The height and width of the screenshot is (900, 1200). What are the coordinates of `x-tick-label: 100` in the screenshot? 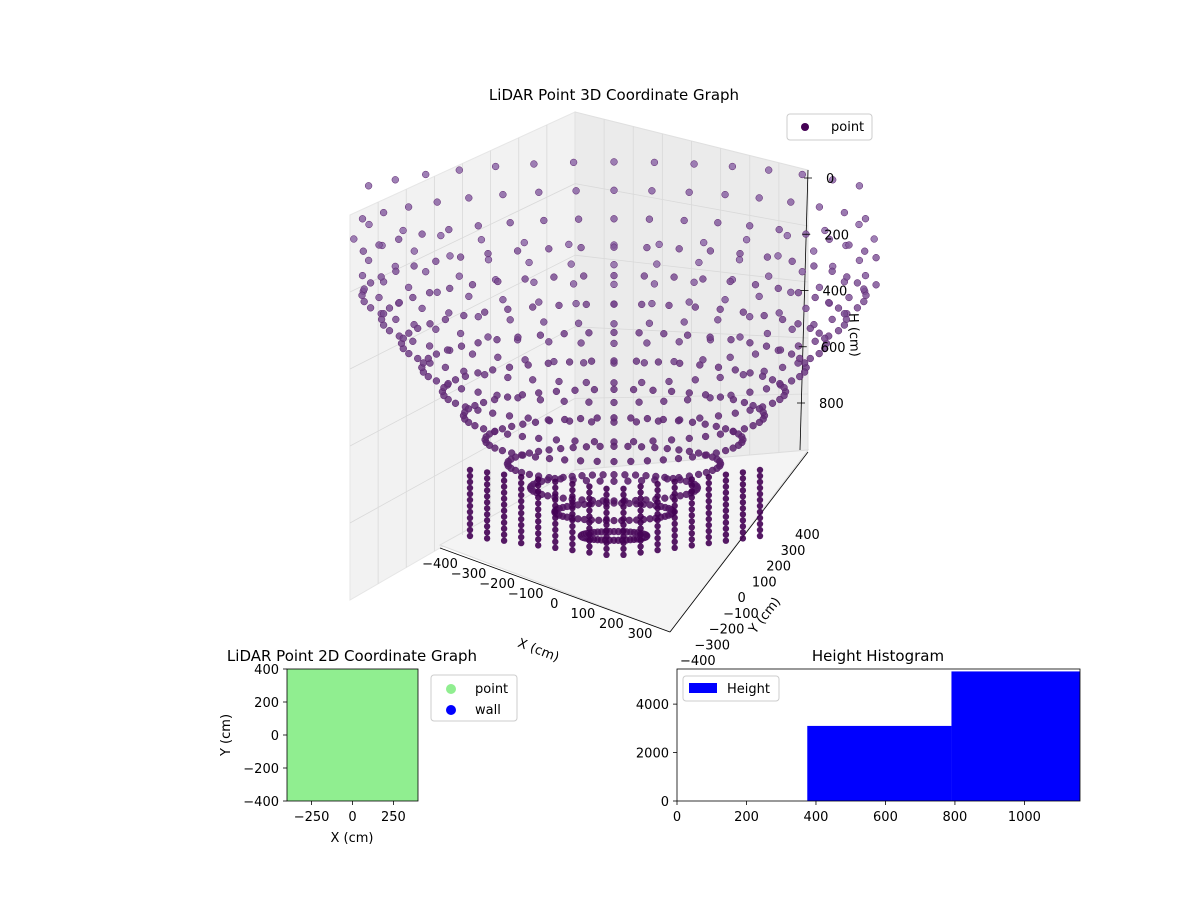 It's located at (582, 614).